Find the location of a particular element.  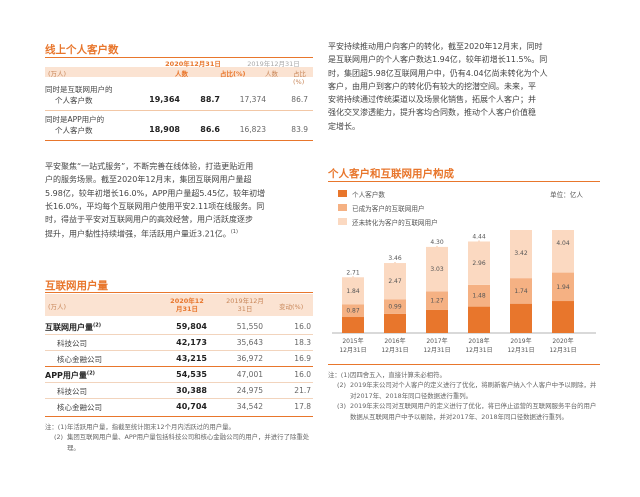

left-para-line-2: 户的服务场景。截至2020年12月末，集团互联网用户量超 is located at coordinates (148, 180).